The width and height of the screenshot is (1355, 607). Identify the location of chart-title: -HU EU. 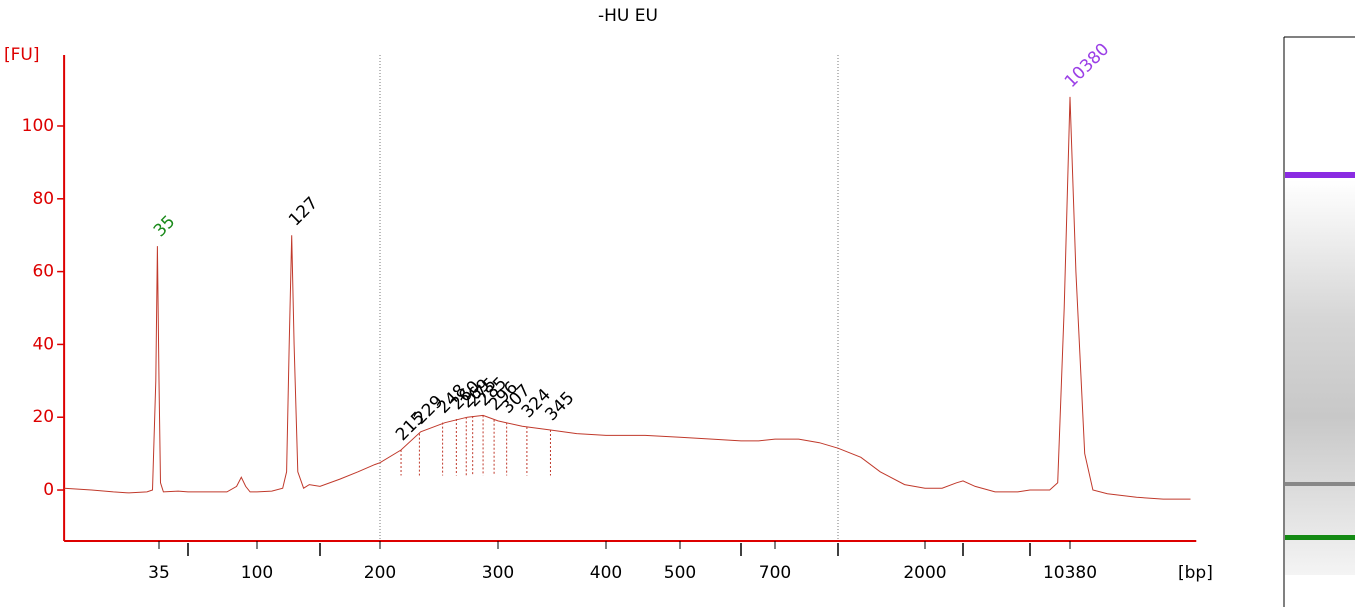
(628, 16).